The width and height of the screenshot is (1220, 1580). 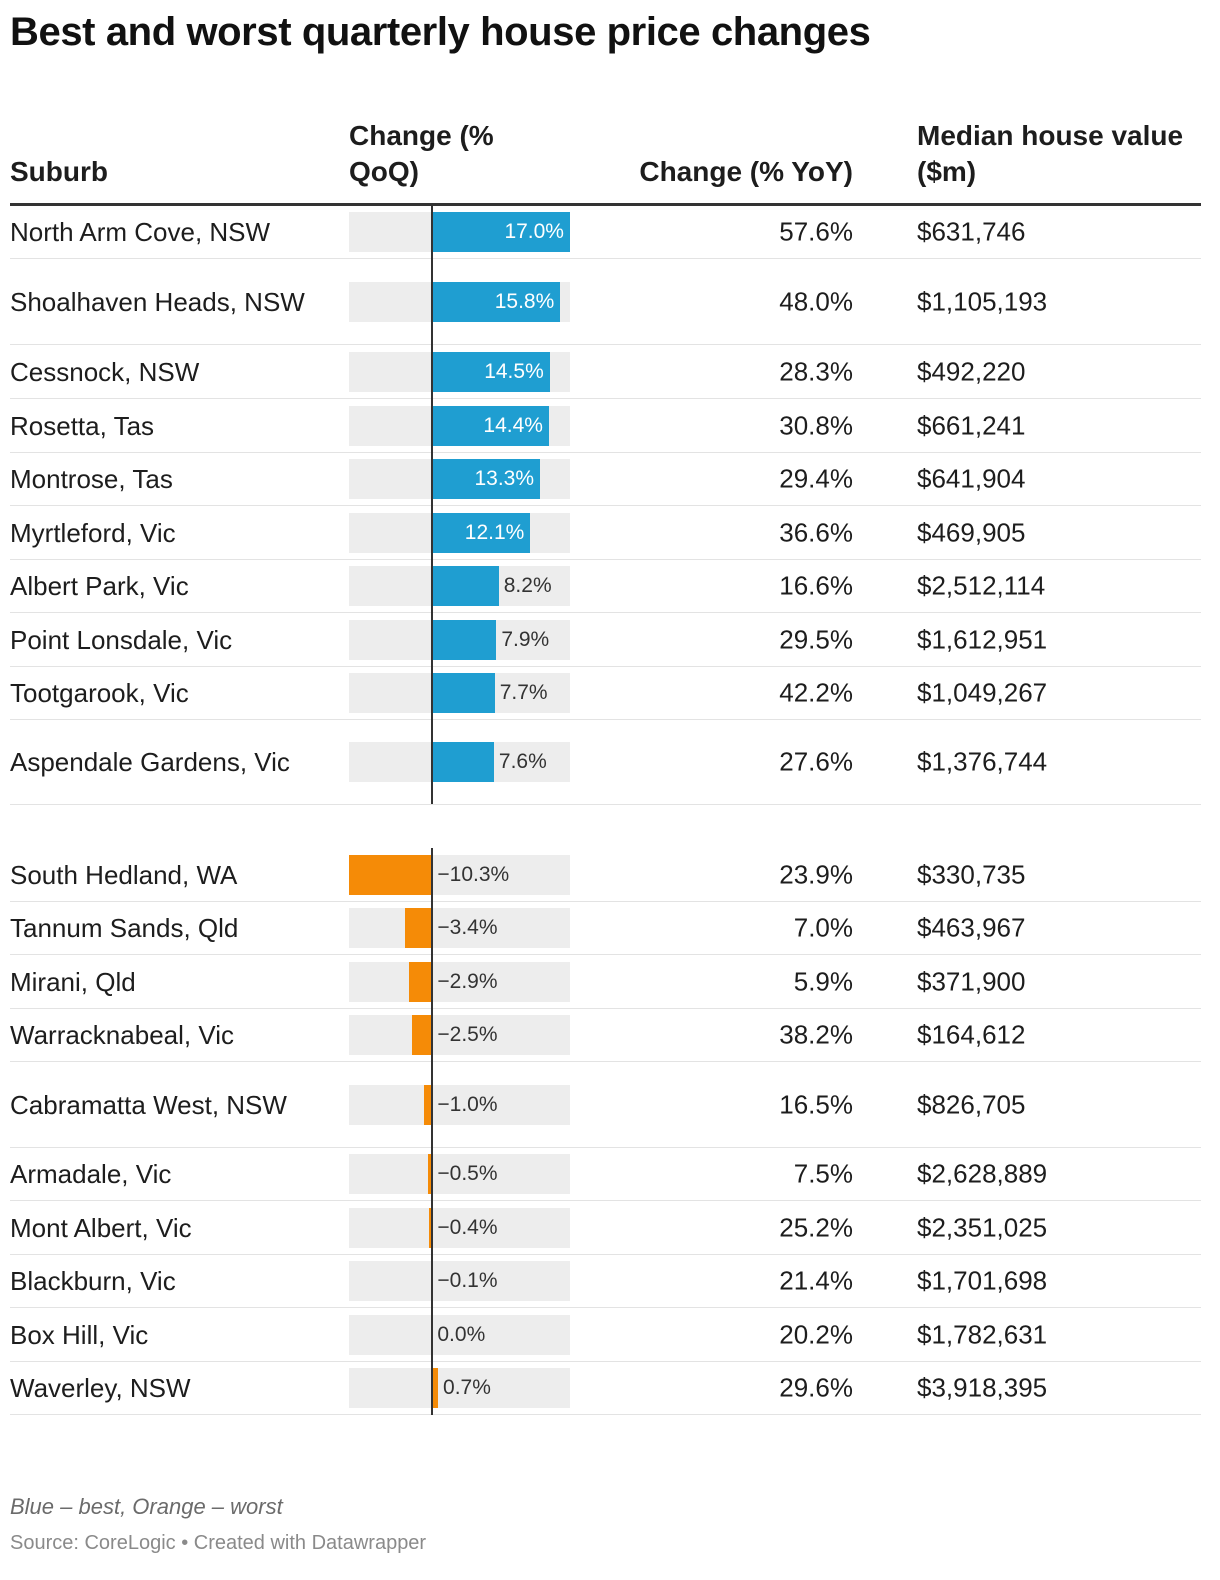 I want to click on qoq-bar-track: 12.1%, so click(x=459, y=532).